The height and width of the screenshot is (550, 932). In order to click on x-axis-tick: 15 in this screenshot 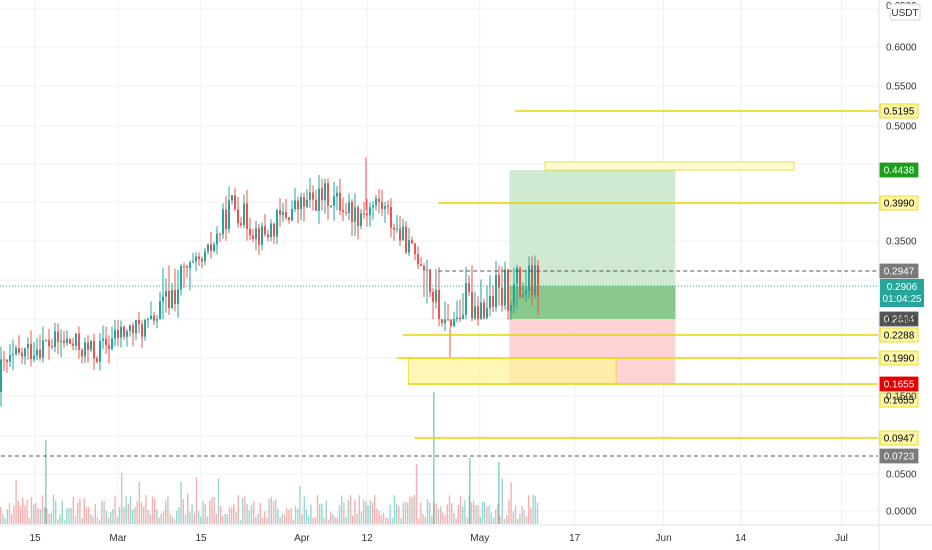, I will do `click(35, 538)`.